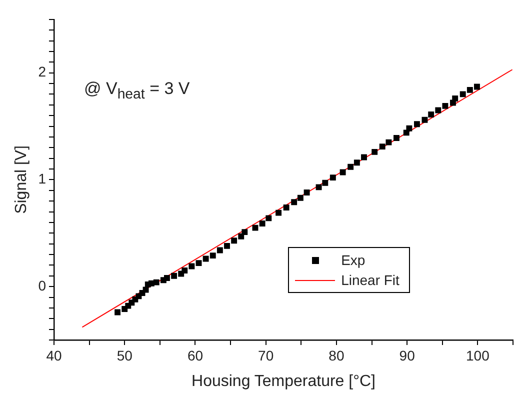  Describe the element at coordinates (137, 91) in the screenshot. I see `annotation: @ V$_{heat}$ = 3 V` at that location.